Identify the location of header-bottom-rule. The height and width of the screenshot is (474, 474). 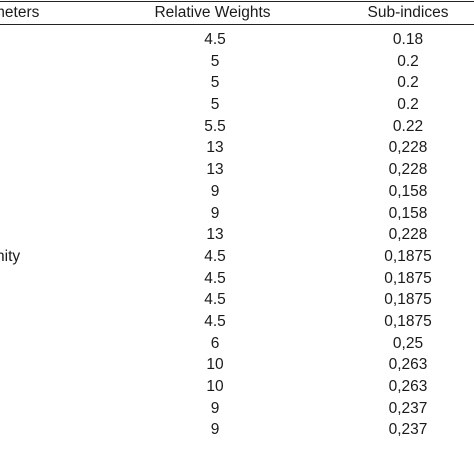
(237, 24).